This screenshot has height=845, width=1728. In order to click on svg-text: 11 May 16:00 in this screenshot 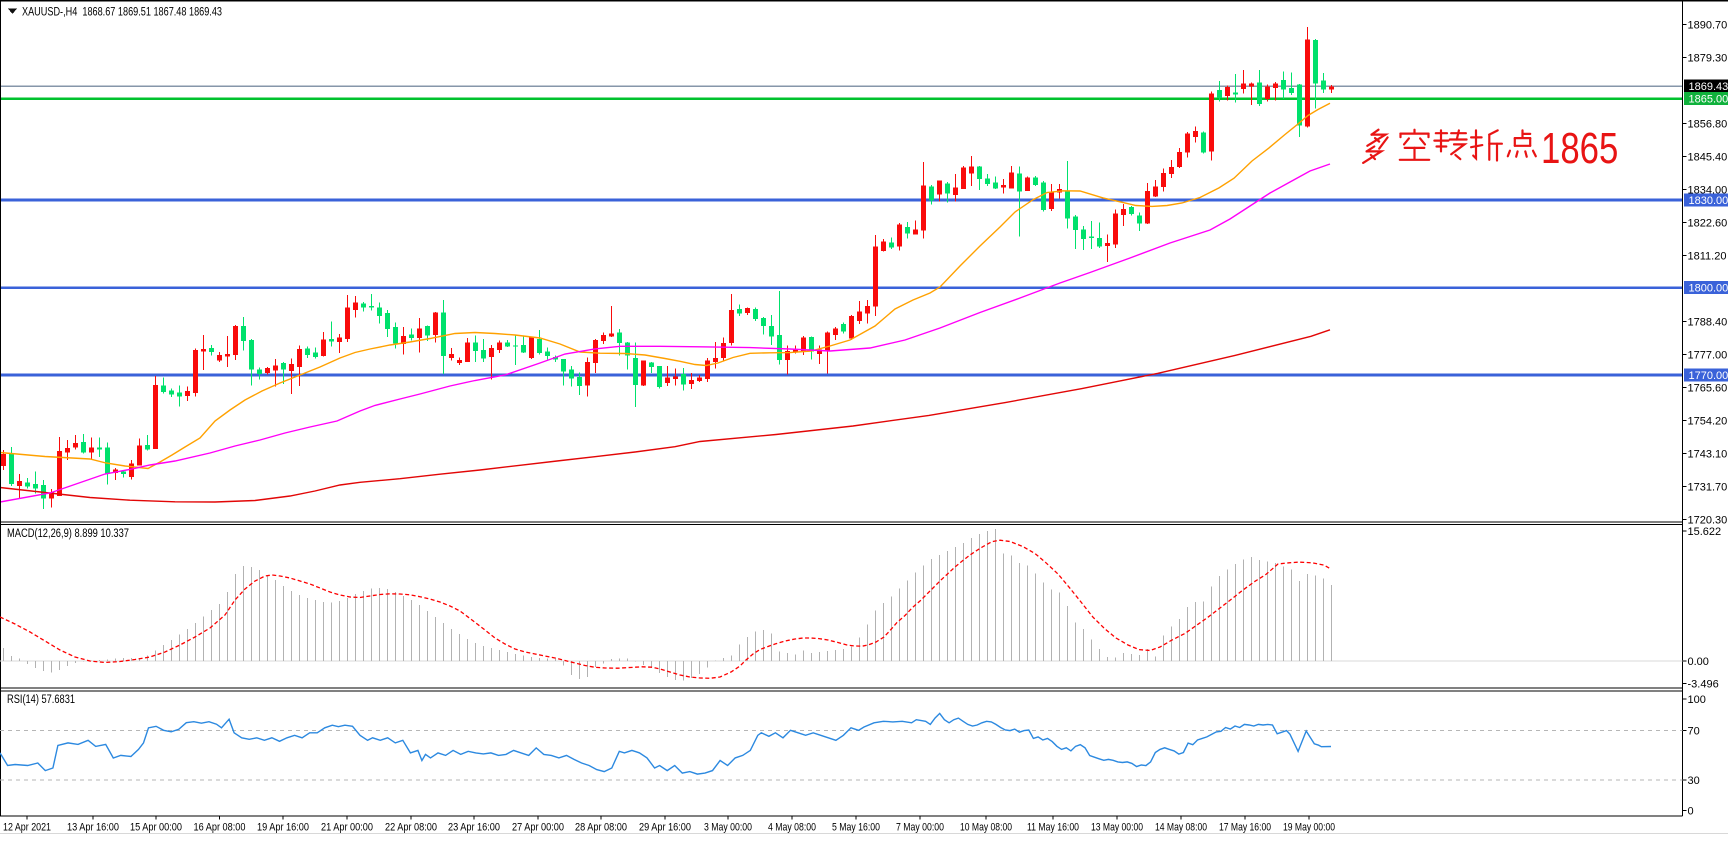, I will do `click(1053, 828)`.